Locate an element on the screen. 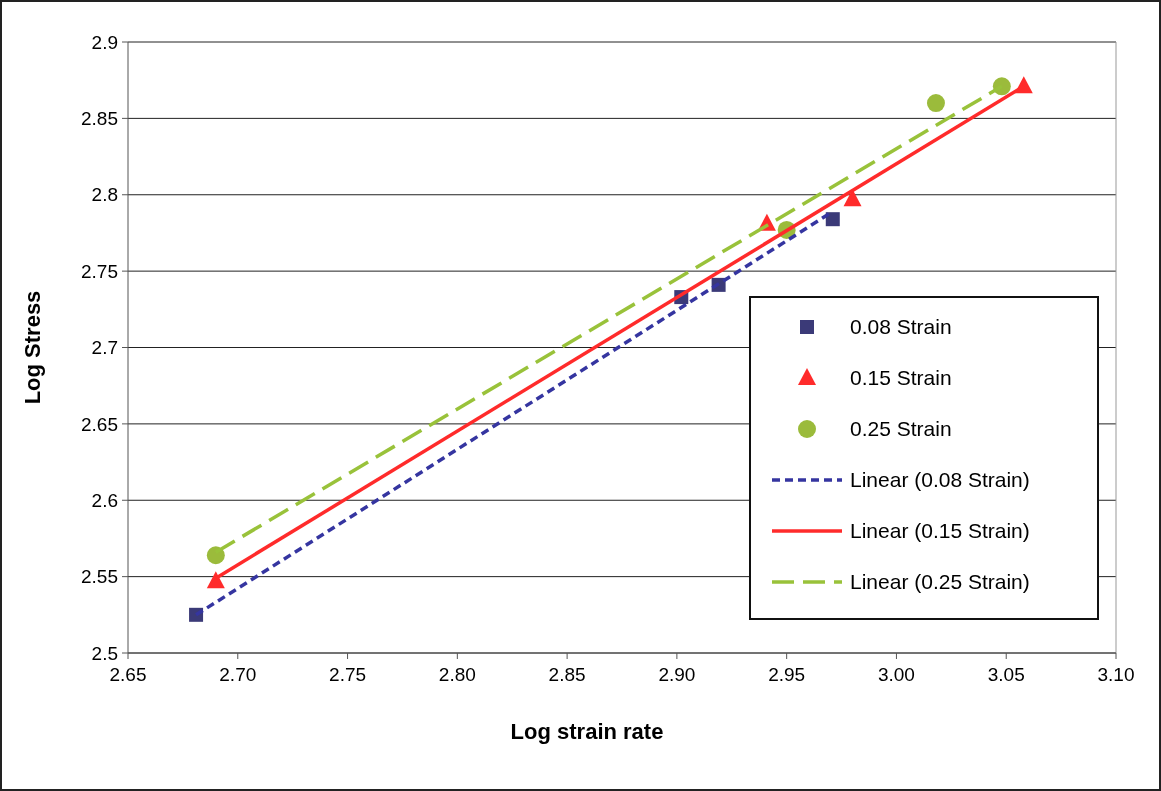  x-tick-label: 2.90 is located at coordinates (677, 674).